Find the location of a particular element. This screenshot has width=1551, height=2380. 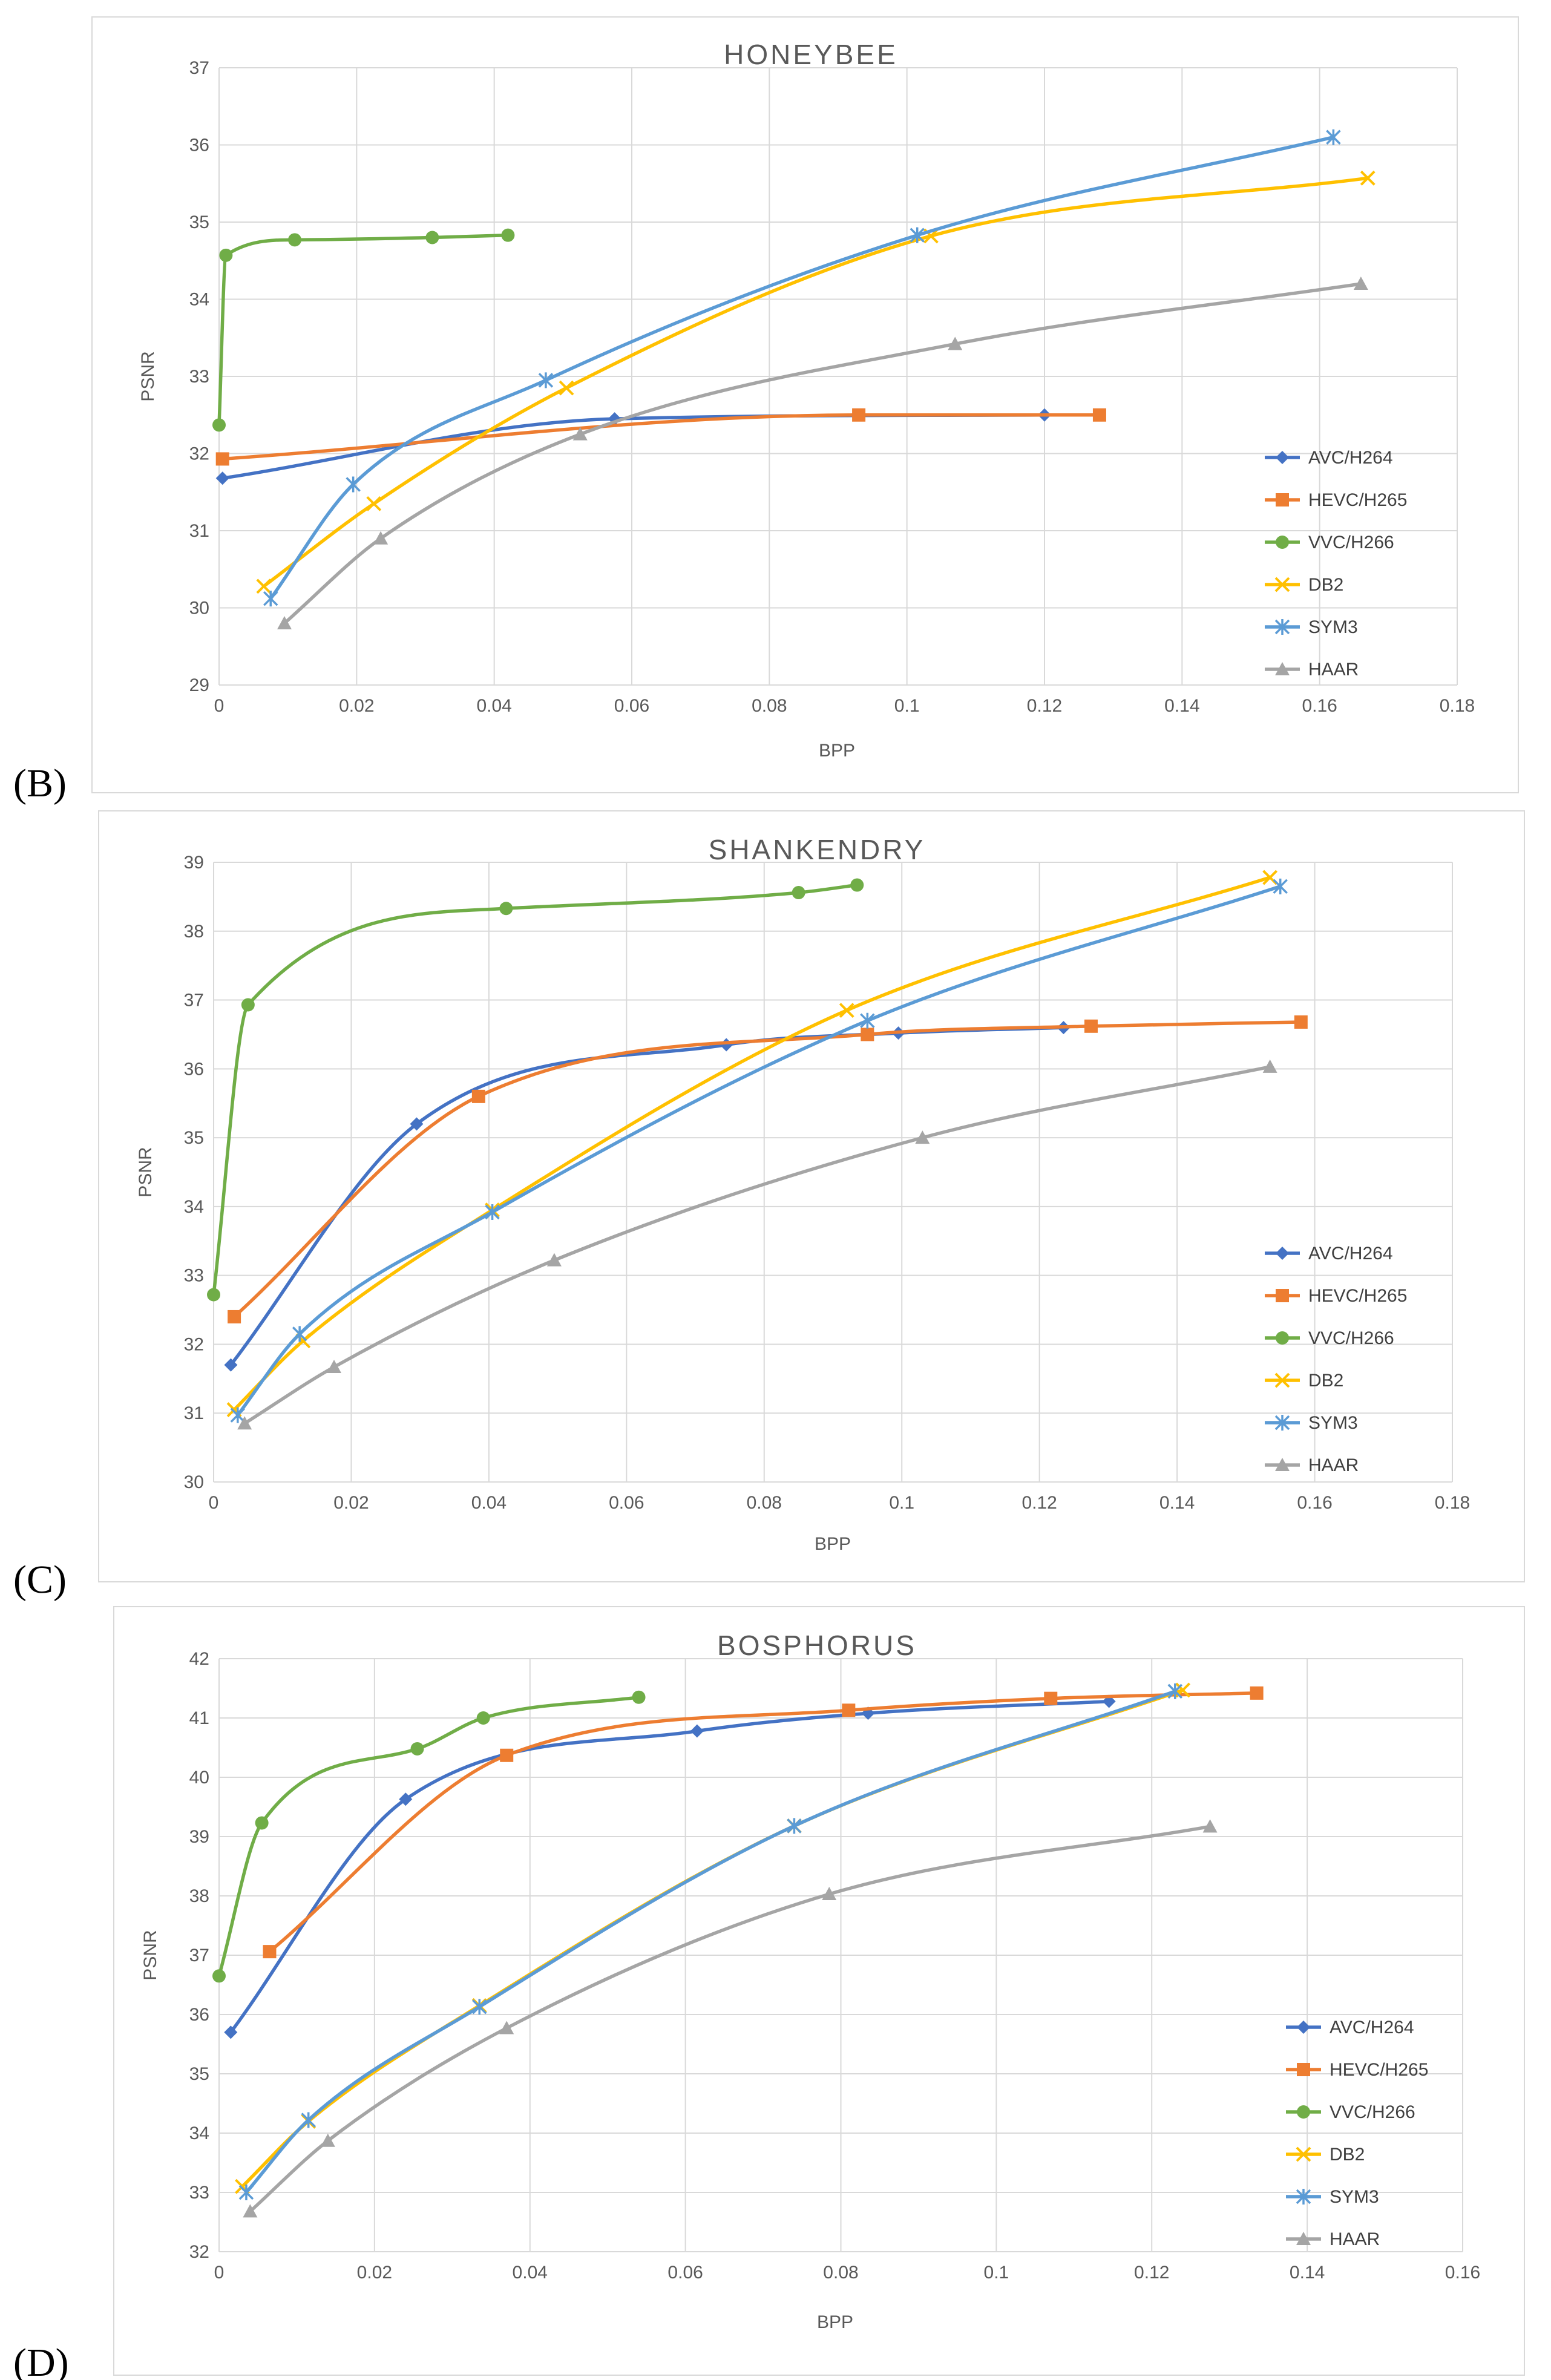

panel-label: (B) is located at coordinates (40, 783).